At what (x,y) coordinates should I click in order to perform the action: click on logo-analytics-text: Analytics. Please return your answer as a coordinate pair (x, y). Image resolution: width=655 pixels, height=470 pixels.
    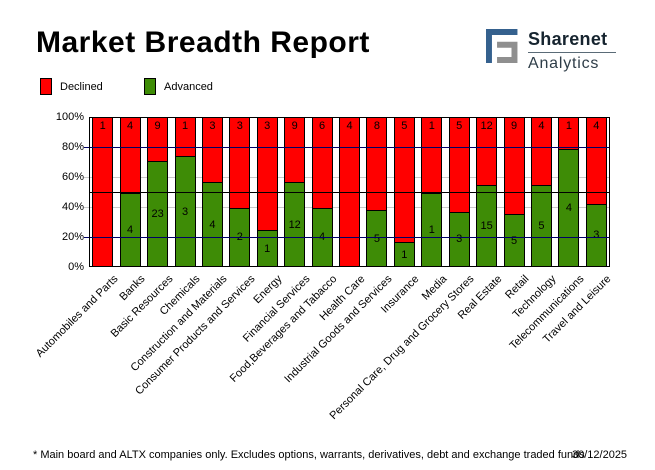
    Looking at the image, I should click on (564, 63).